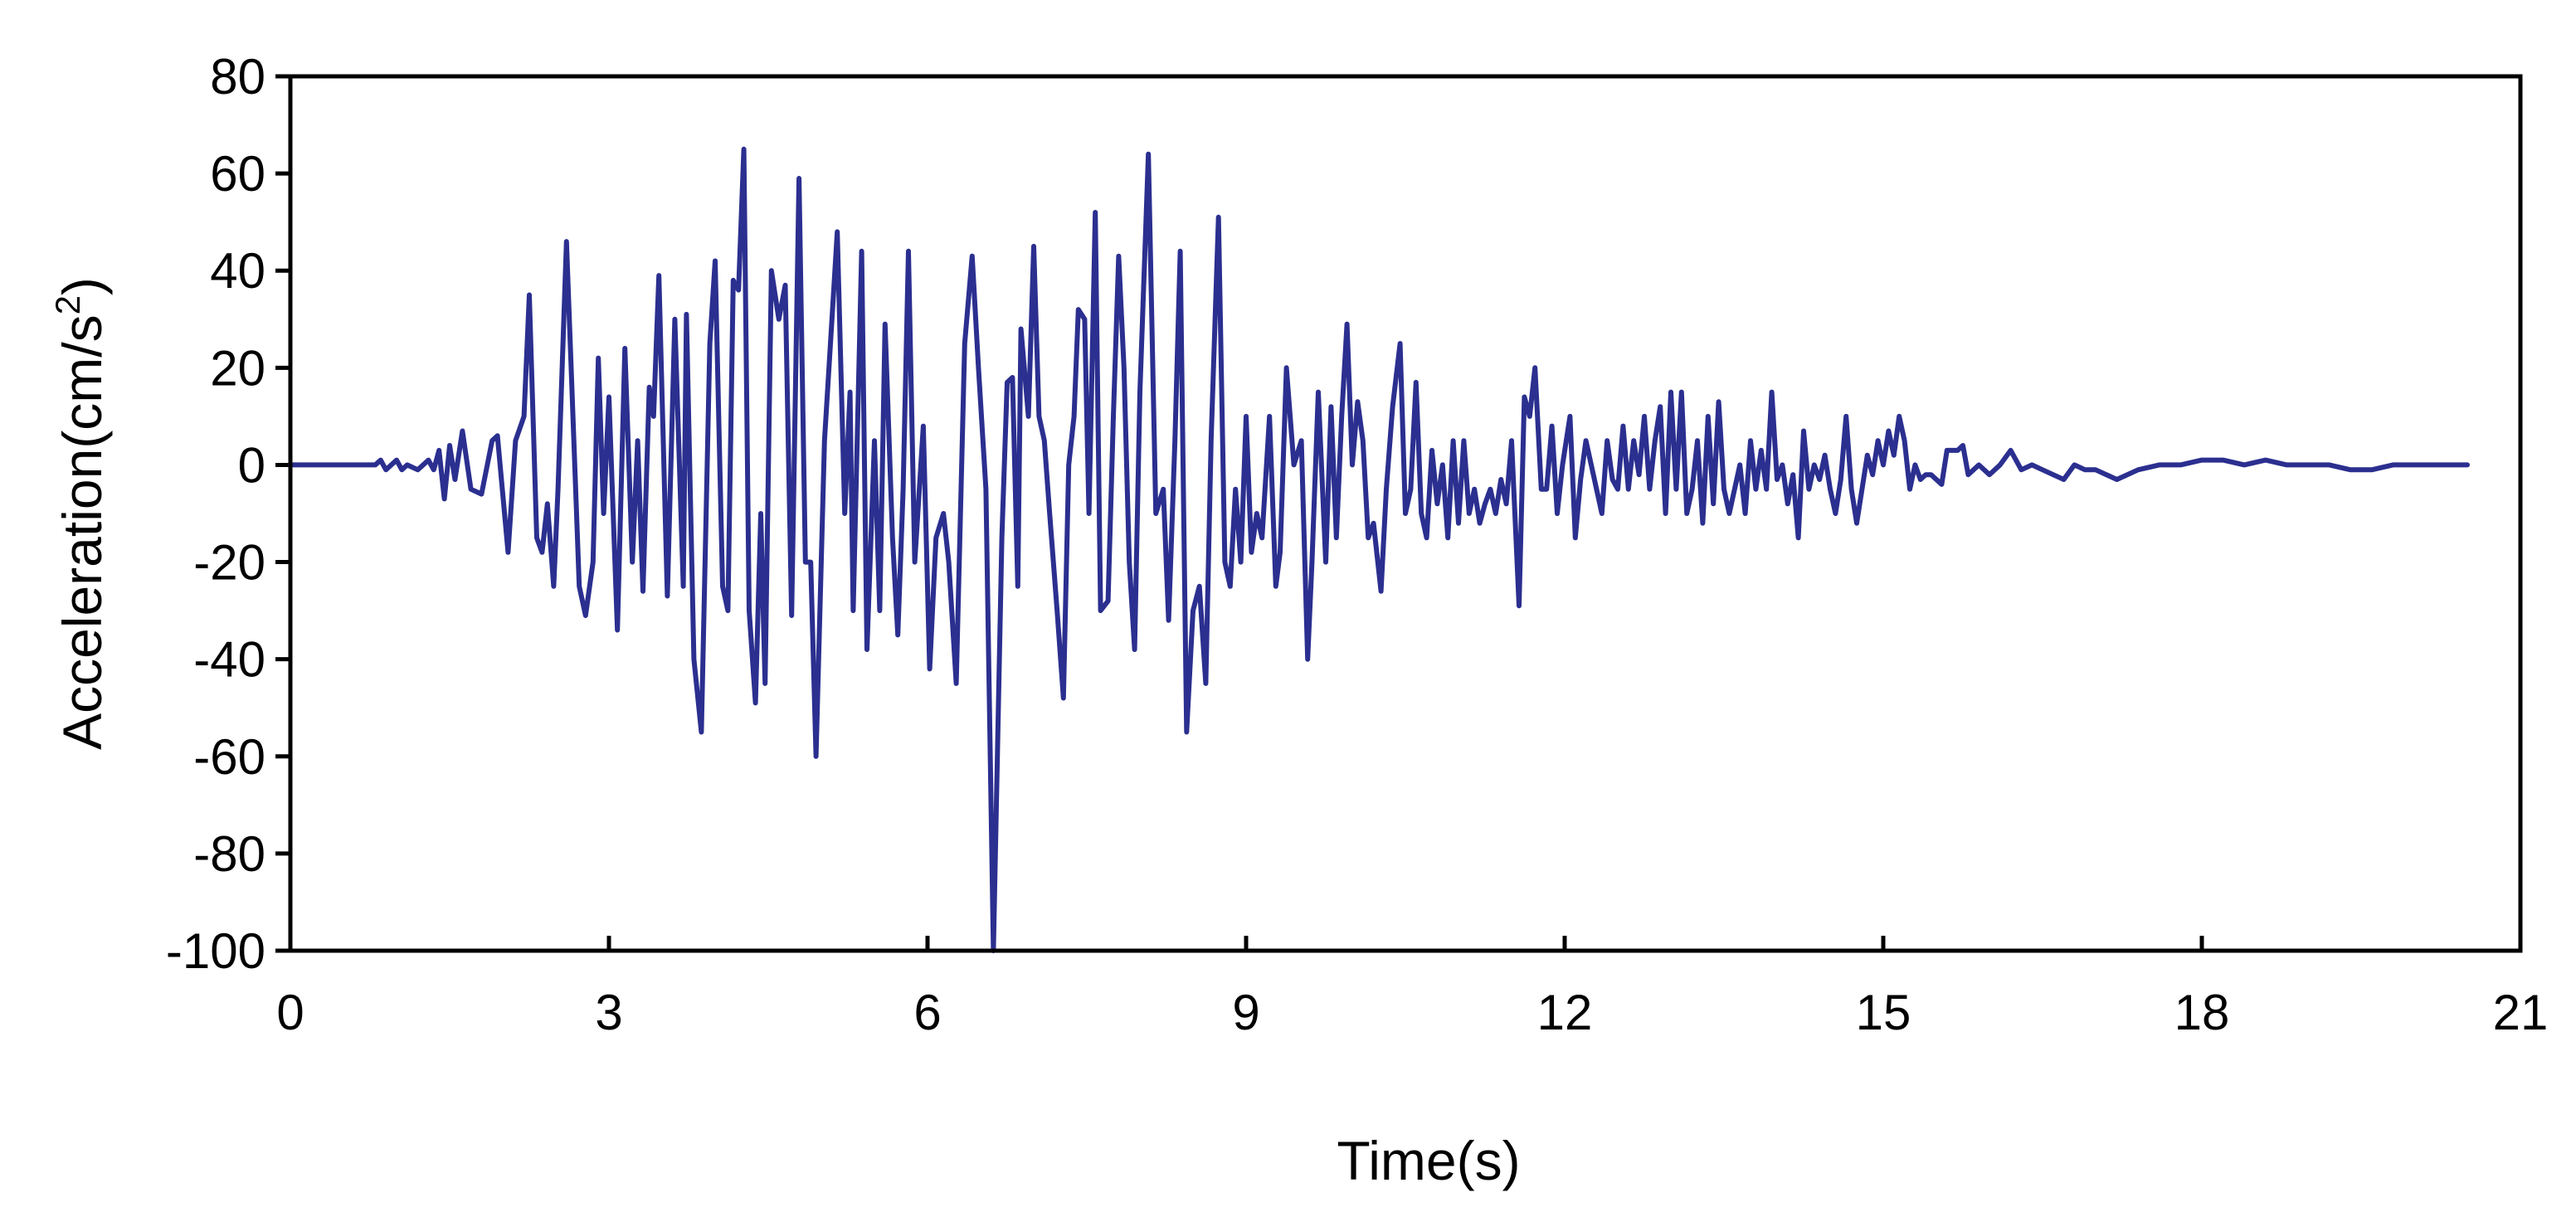  I want to click on x-tick-label: 12, so click(1565, 1012).